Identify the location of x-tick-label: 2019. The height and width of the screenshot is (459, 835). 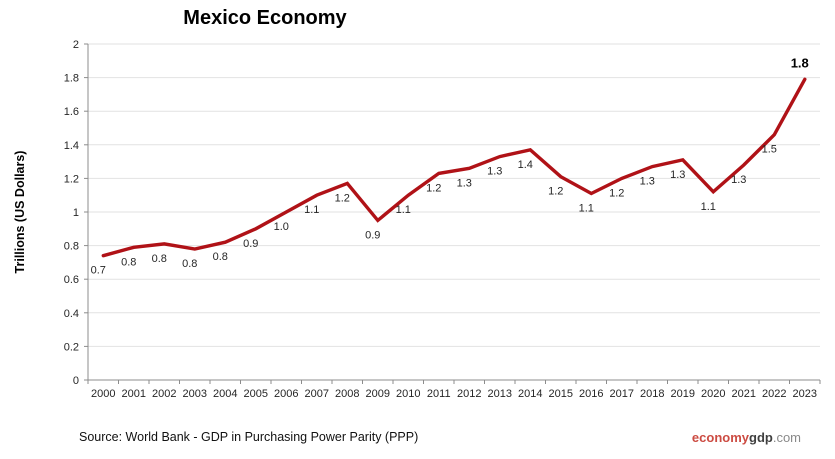
(683, 394).